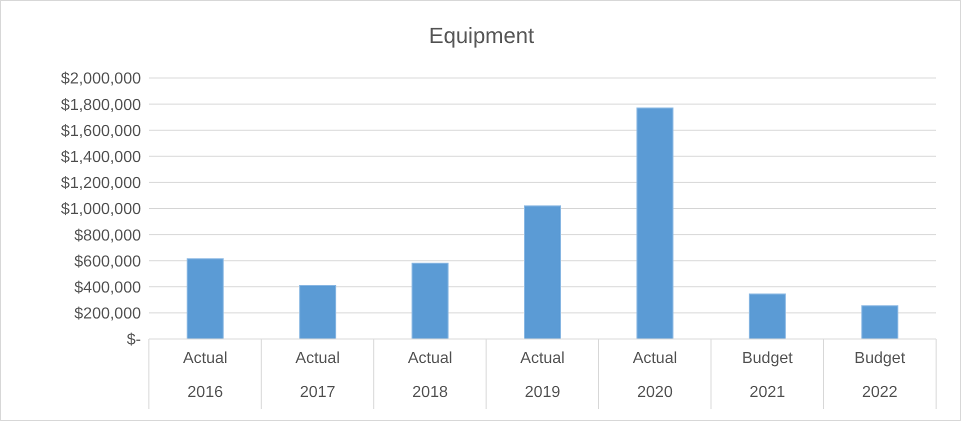 The width and height of the screenshot is (961, 421). I want to click on y-tick-label: $1,800,000, so click(101, 105).